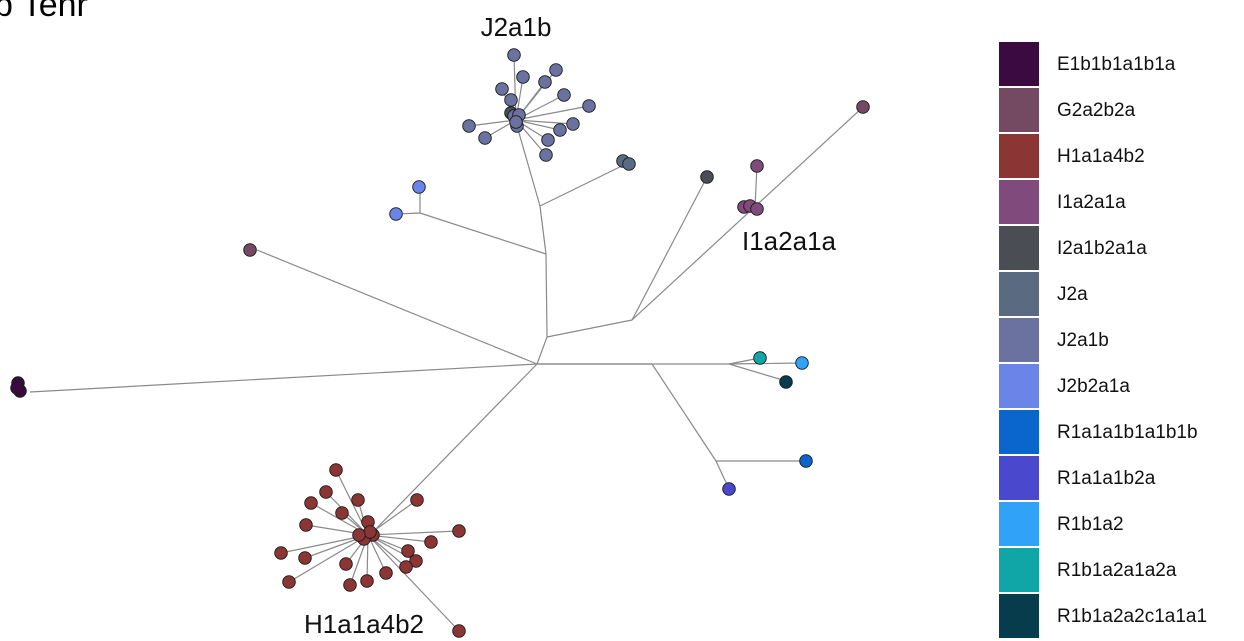 This screenshot has width=1244, height=641. What do you see at coordinates (789, 241) in the screenshot?
I see `clade-label-i1a2a1a: I1a2a1a` at bounding box center [789, 241].